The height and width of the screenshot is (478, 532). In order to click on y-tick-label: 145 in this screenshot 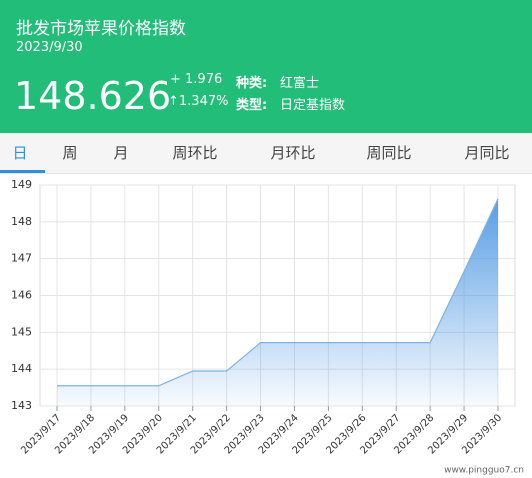, I will do `click(21, 331)`.